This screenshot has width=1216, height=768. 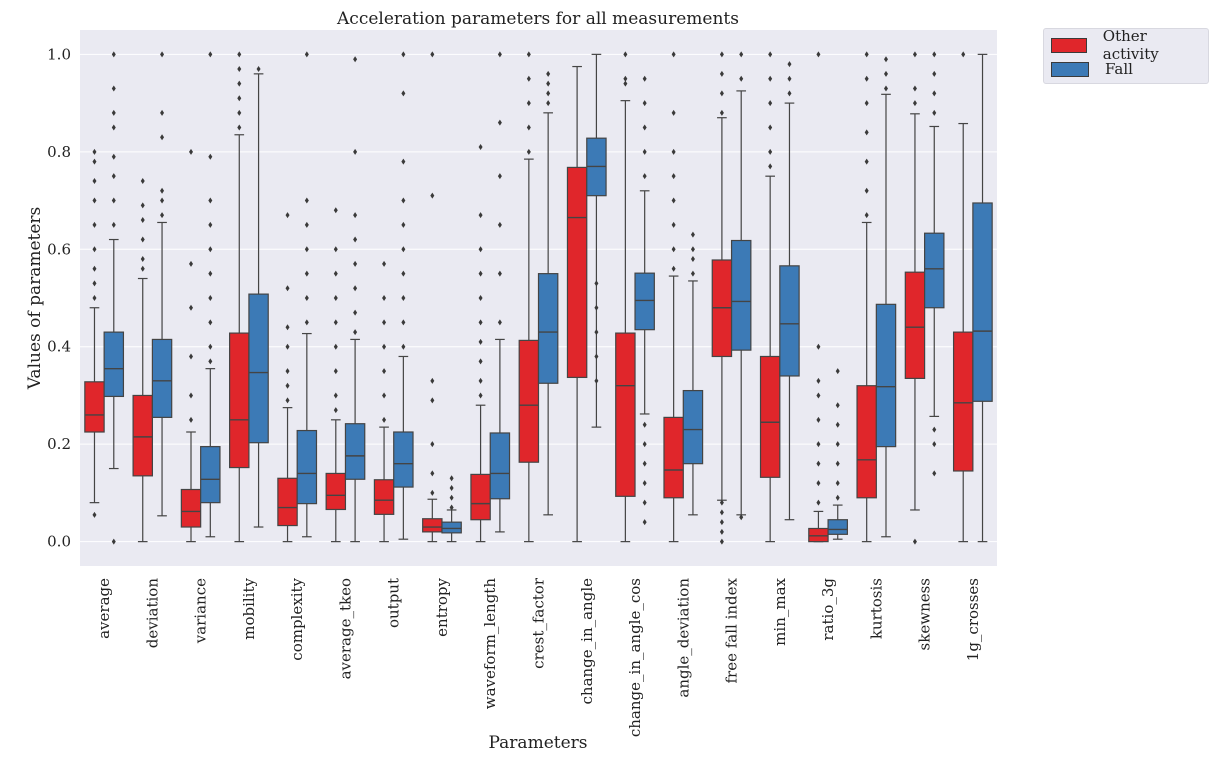 I want to click on legend-item-fall: Fall, so click(x=1126, y=69).